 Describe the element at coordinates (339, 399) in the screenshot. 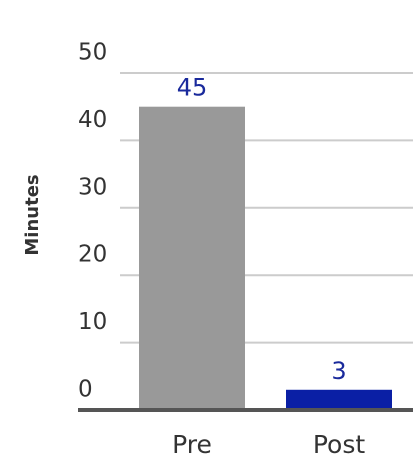

I see `bar` at that location.